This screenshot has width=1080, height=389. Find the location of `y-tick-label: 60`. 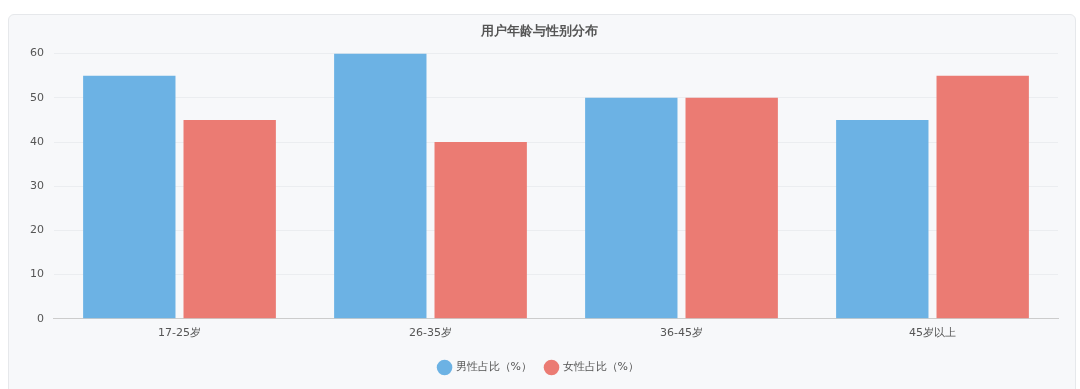

y-tick-label: 60 is located at coordinates (37, 53).